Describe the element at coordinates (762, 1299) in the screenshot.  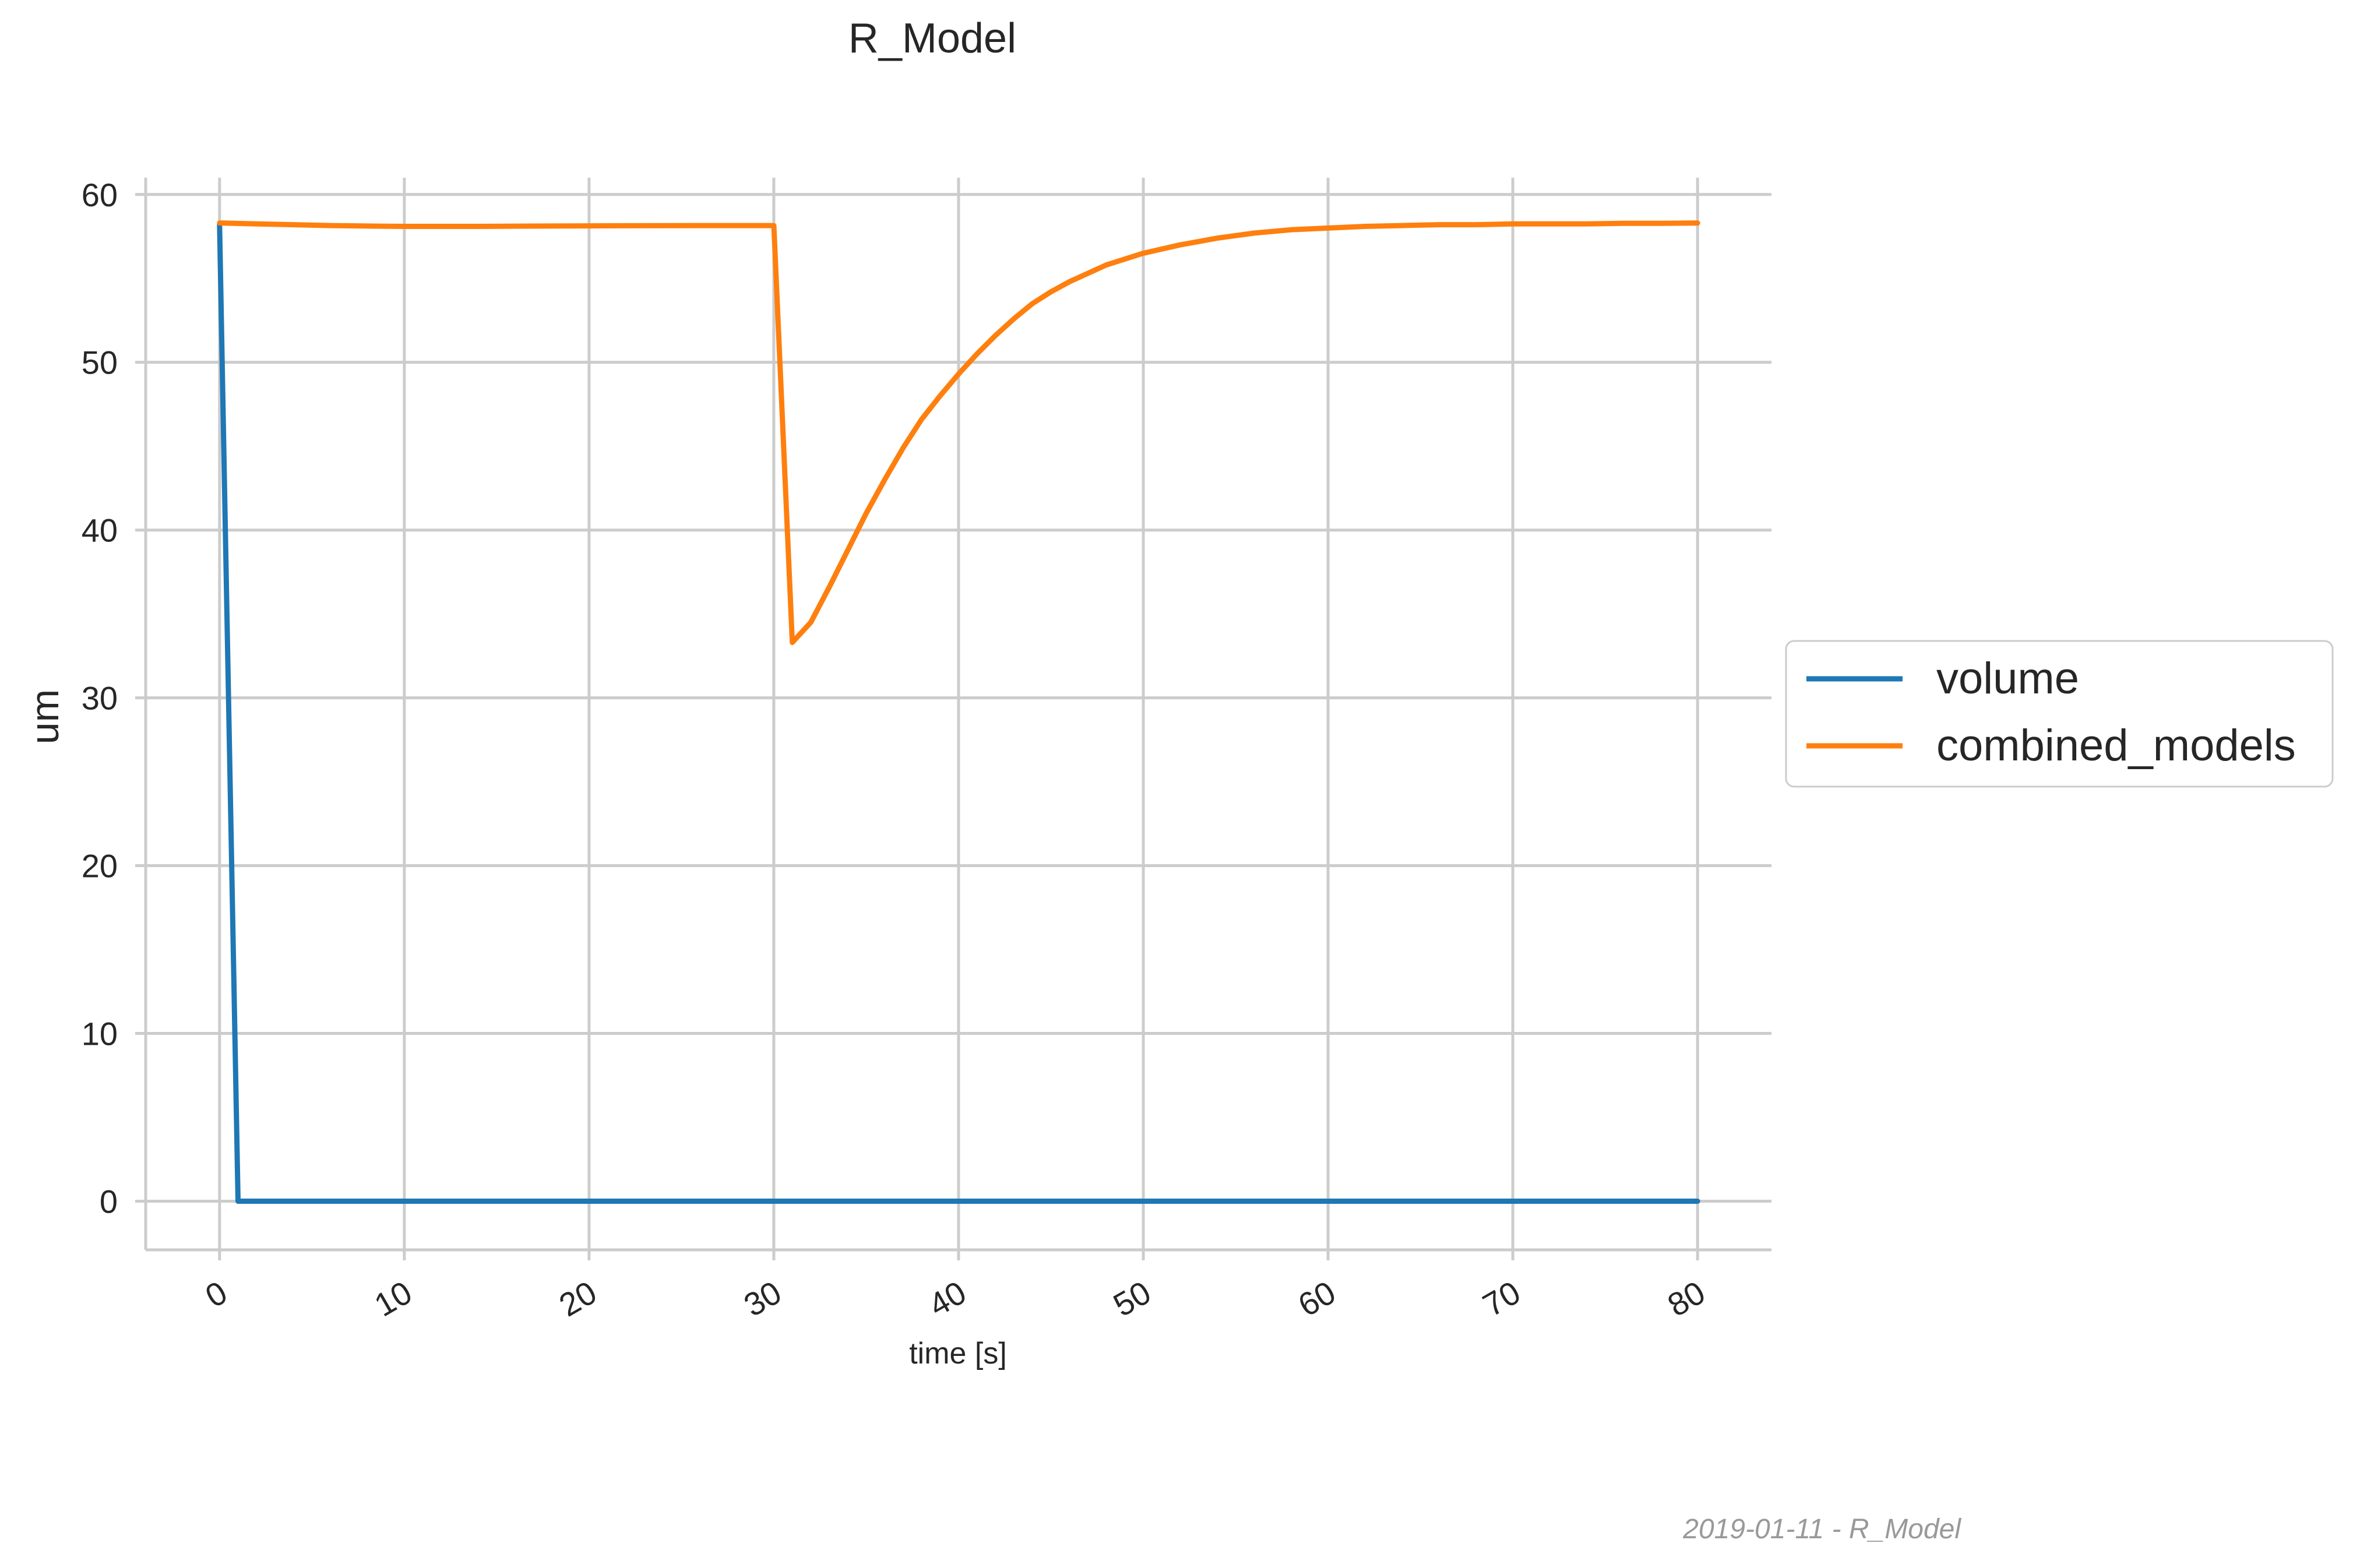
I see `x-tick-label: 30` at that location.